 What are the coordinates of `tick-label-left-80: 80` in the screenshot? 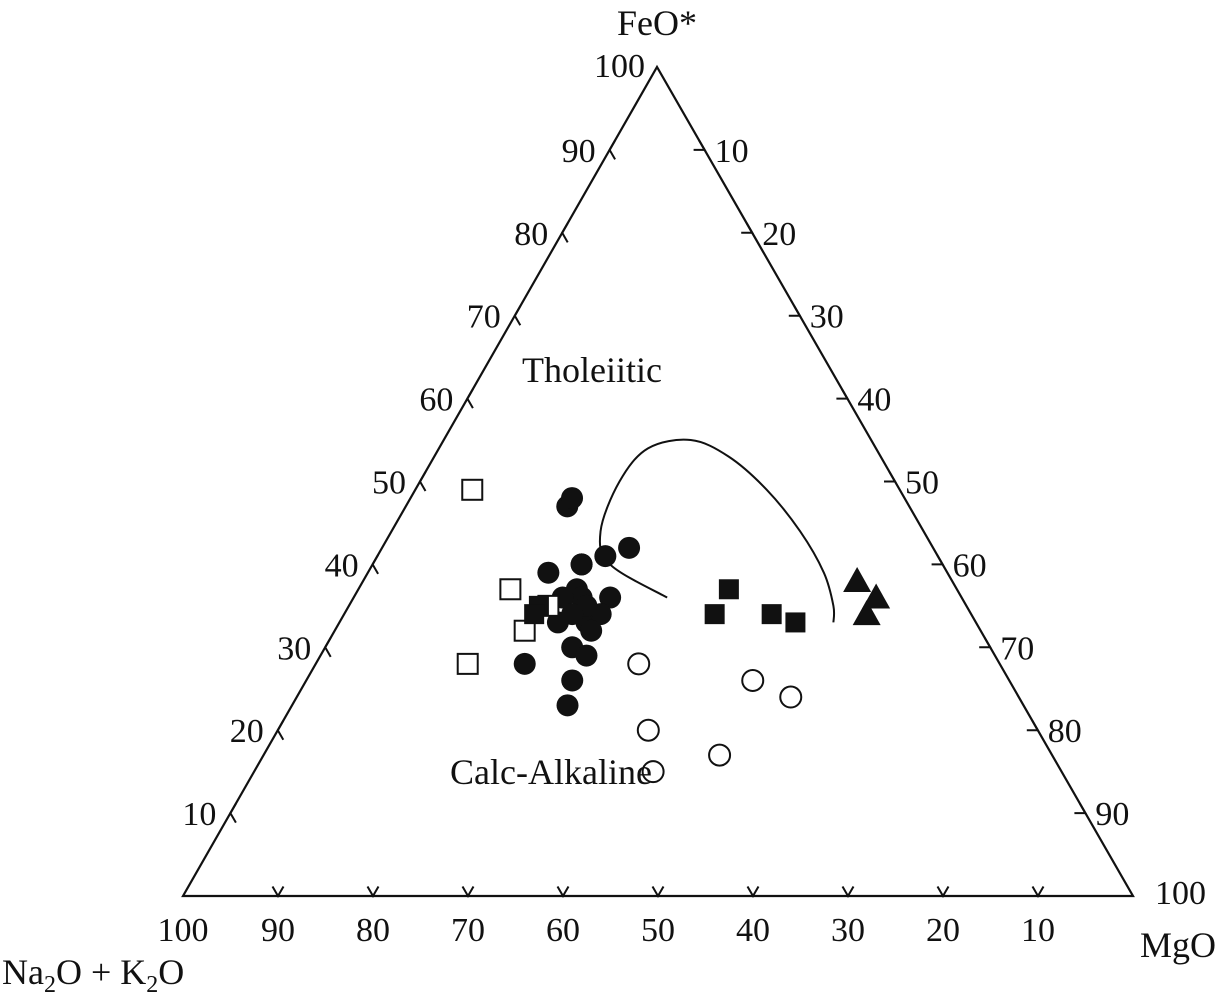 It's located at (531, 234).